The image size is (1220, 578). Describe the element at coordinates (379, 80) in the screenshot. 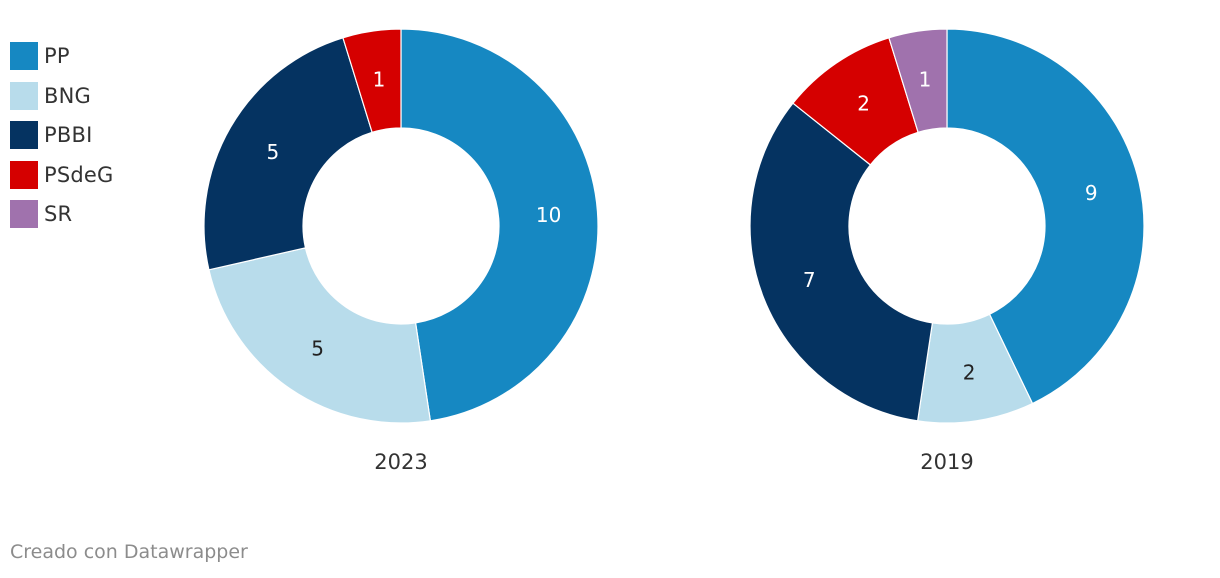

I see `slice-label-psdeg-2023: 1` at that location.